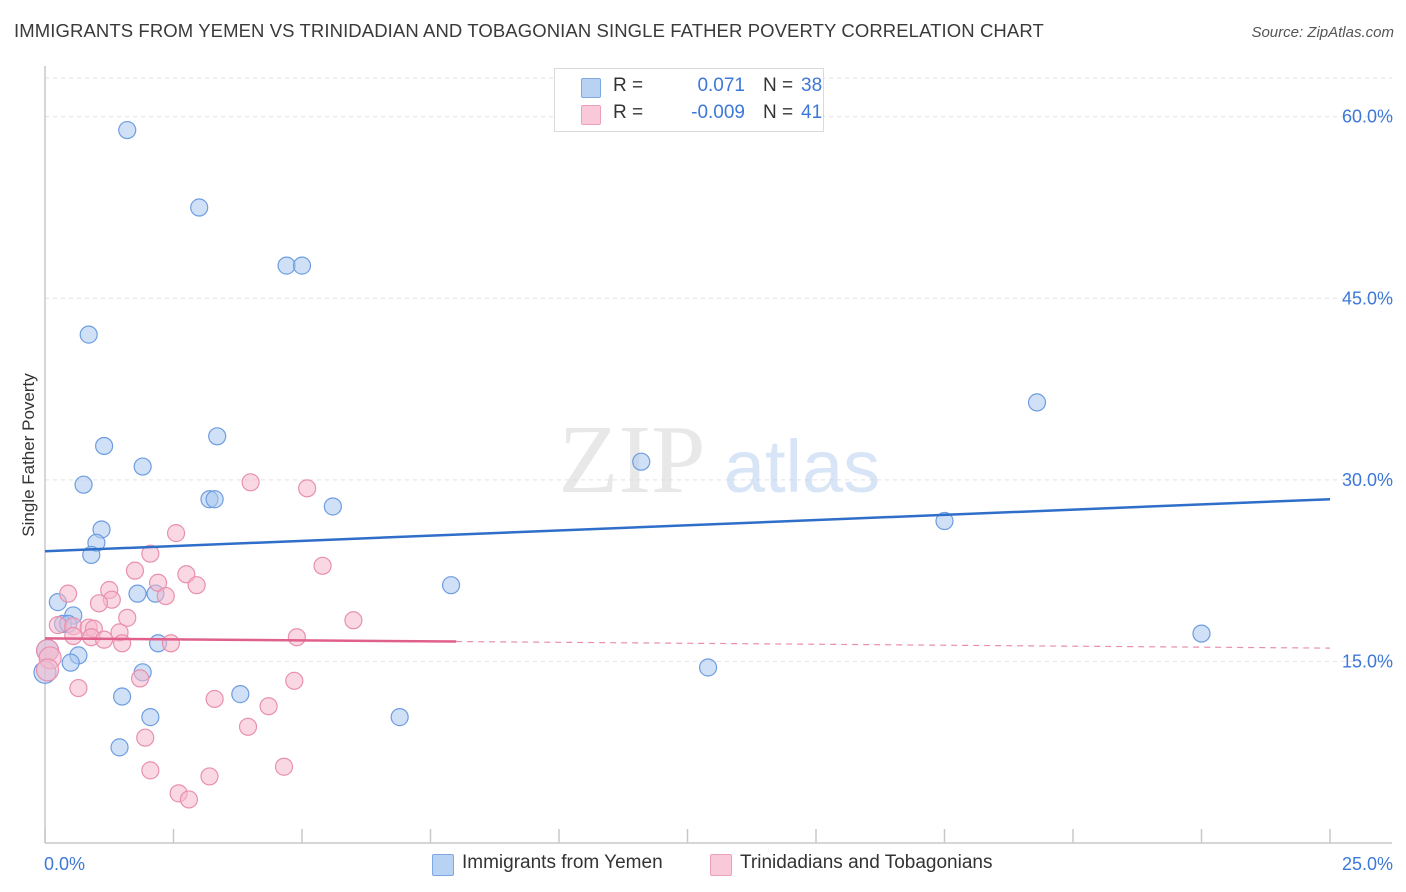  I want to click on x-tick-label: 0.0%, so click(64, 864).